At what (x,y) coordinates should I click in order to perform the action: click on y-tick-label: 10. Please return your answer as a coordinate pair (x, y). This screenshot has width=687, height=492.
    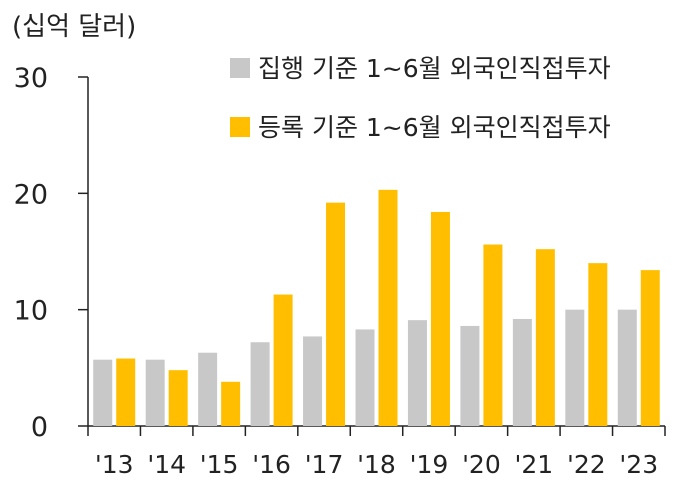
    Looking at the image, I should click on (31, 311).